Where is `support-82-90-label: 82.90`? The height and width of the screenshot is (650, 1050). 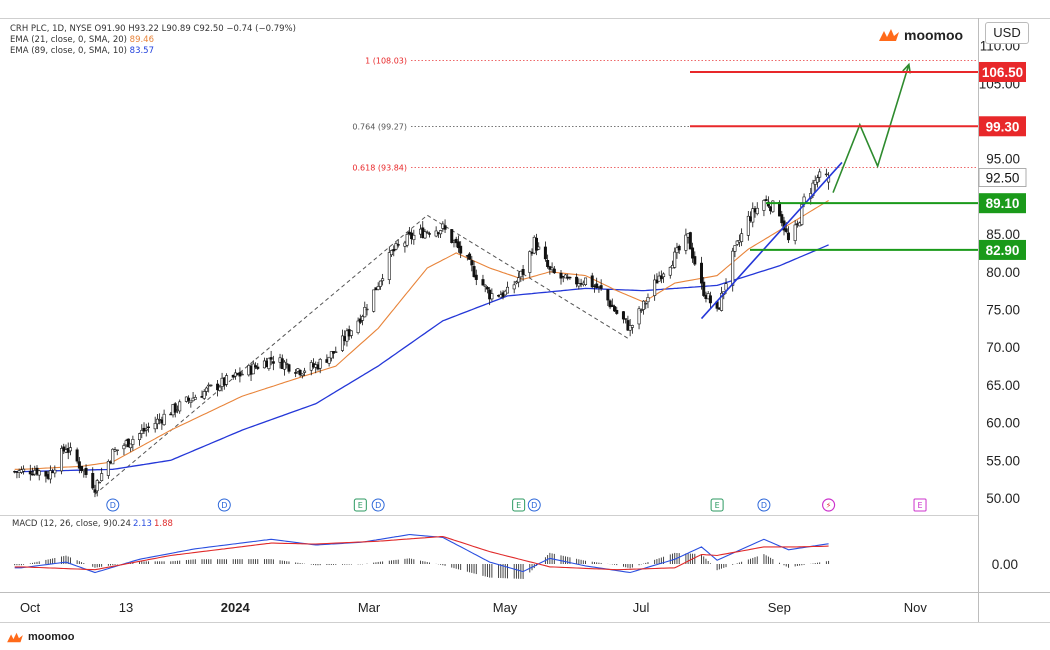
support-82-90-label: 82.90 is located at coordinates (1003, 250).